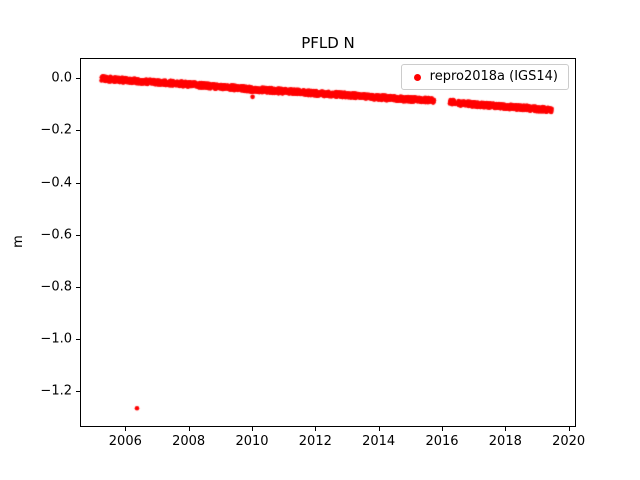  Describe the element at coordinates (56, 287) in the screenshot. I see `y-tick-label: −0.8` at that location.